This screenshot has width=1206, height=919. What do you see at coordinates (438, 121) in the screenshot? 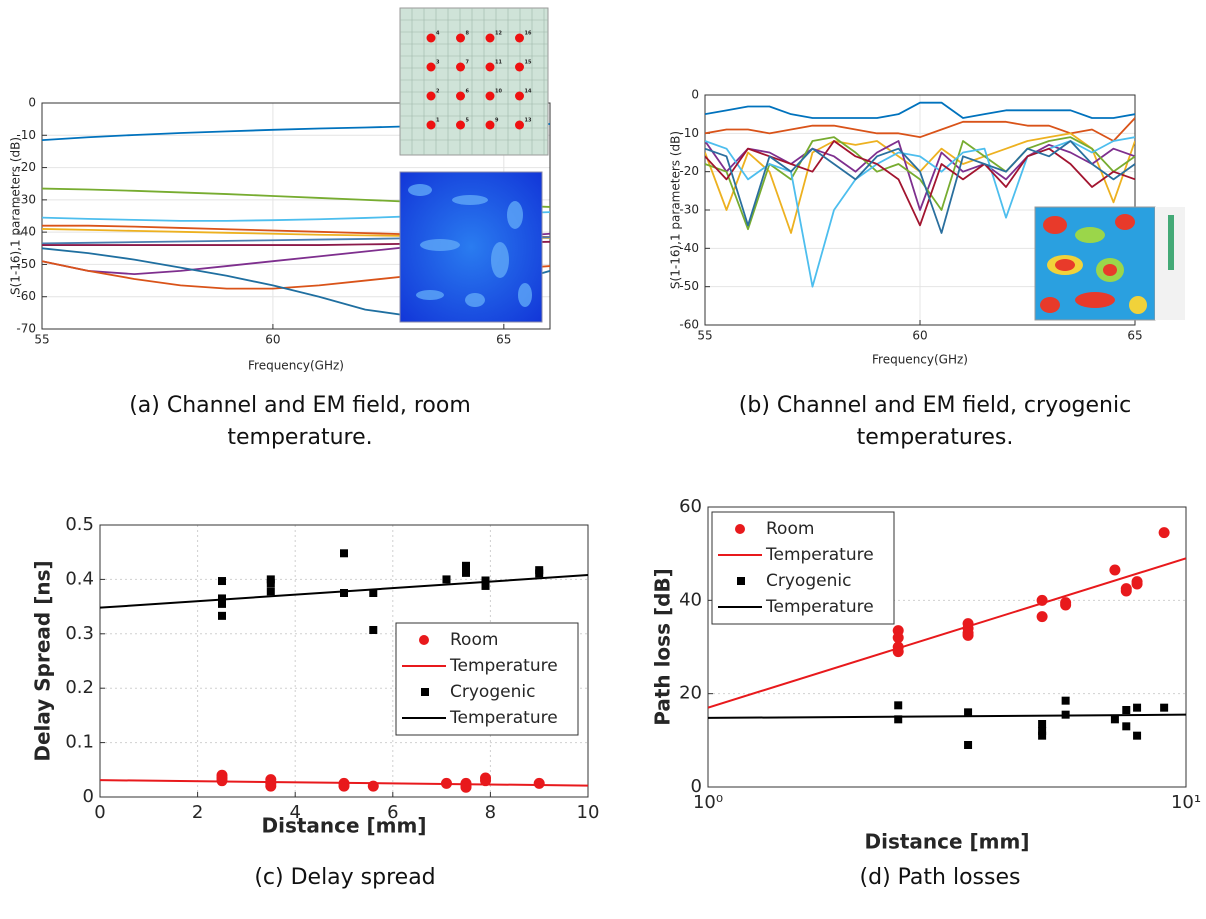
I see `port-label: 1` at bounding box center [438, 121].